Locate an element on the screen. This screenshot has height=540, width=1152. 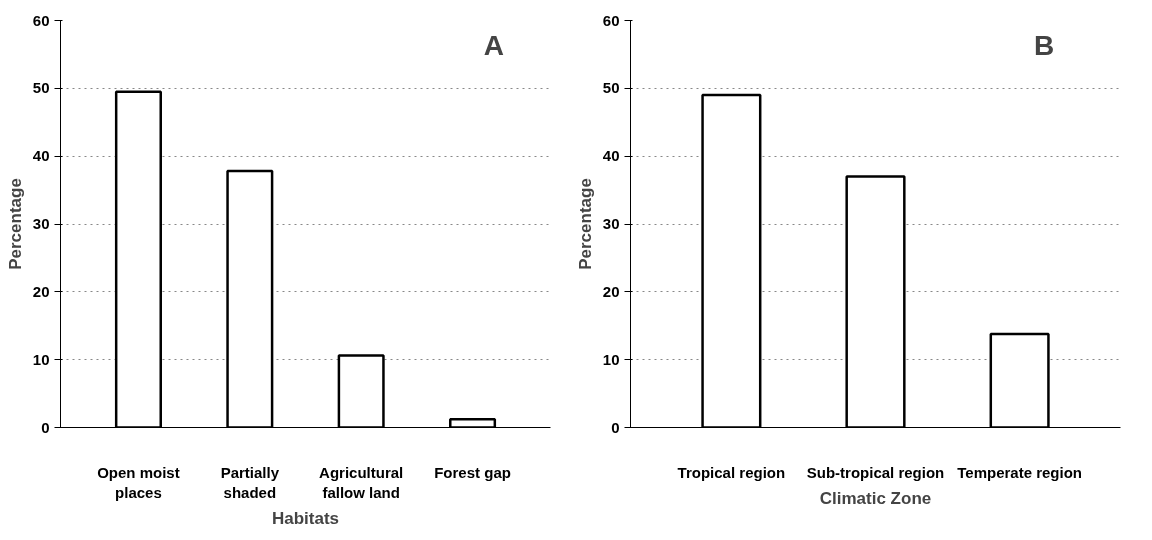
x-axis-title: Climatic Zone is located at coordinates (875, 498).